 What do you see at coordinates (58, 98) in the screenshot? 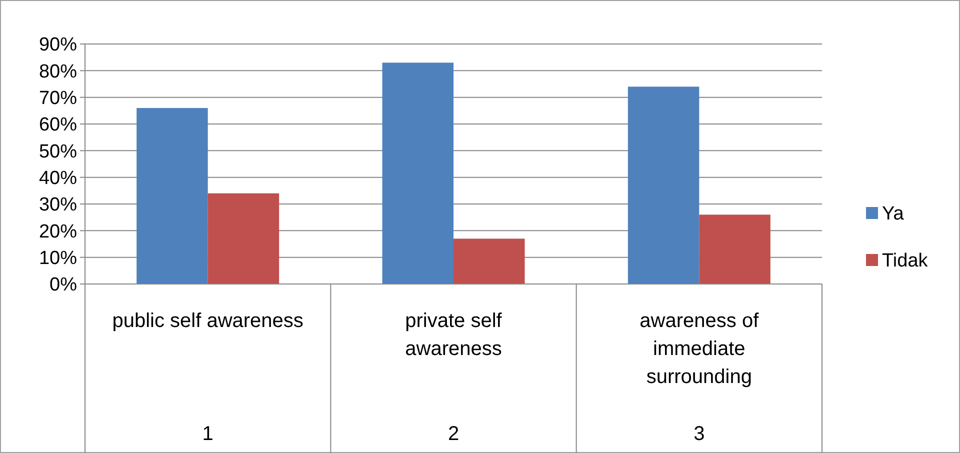
I see `y-tick-label: 70%` at bounding box center [58, 98].